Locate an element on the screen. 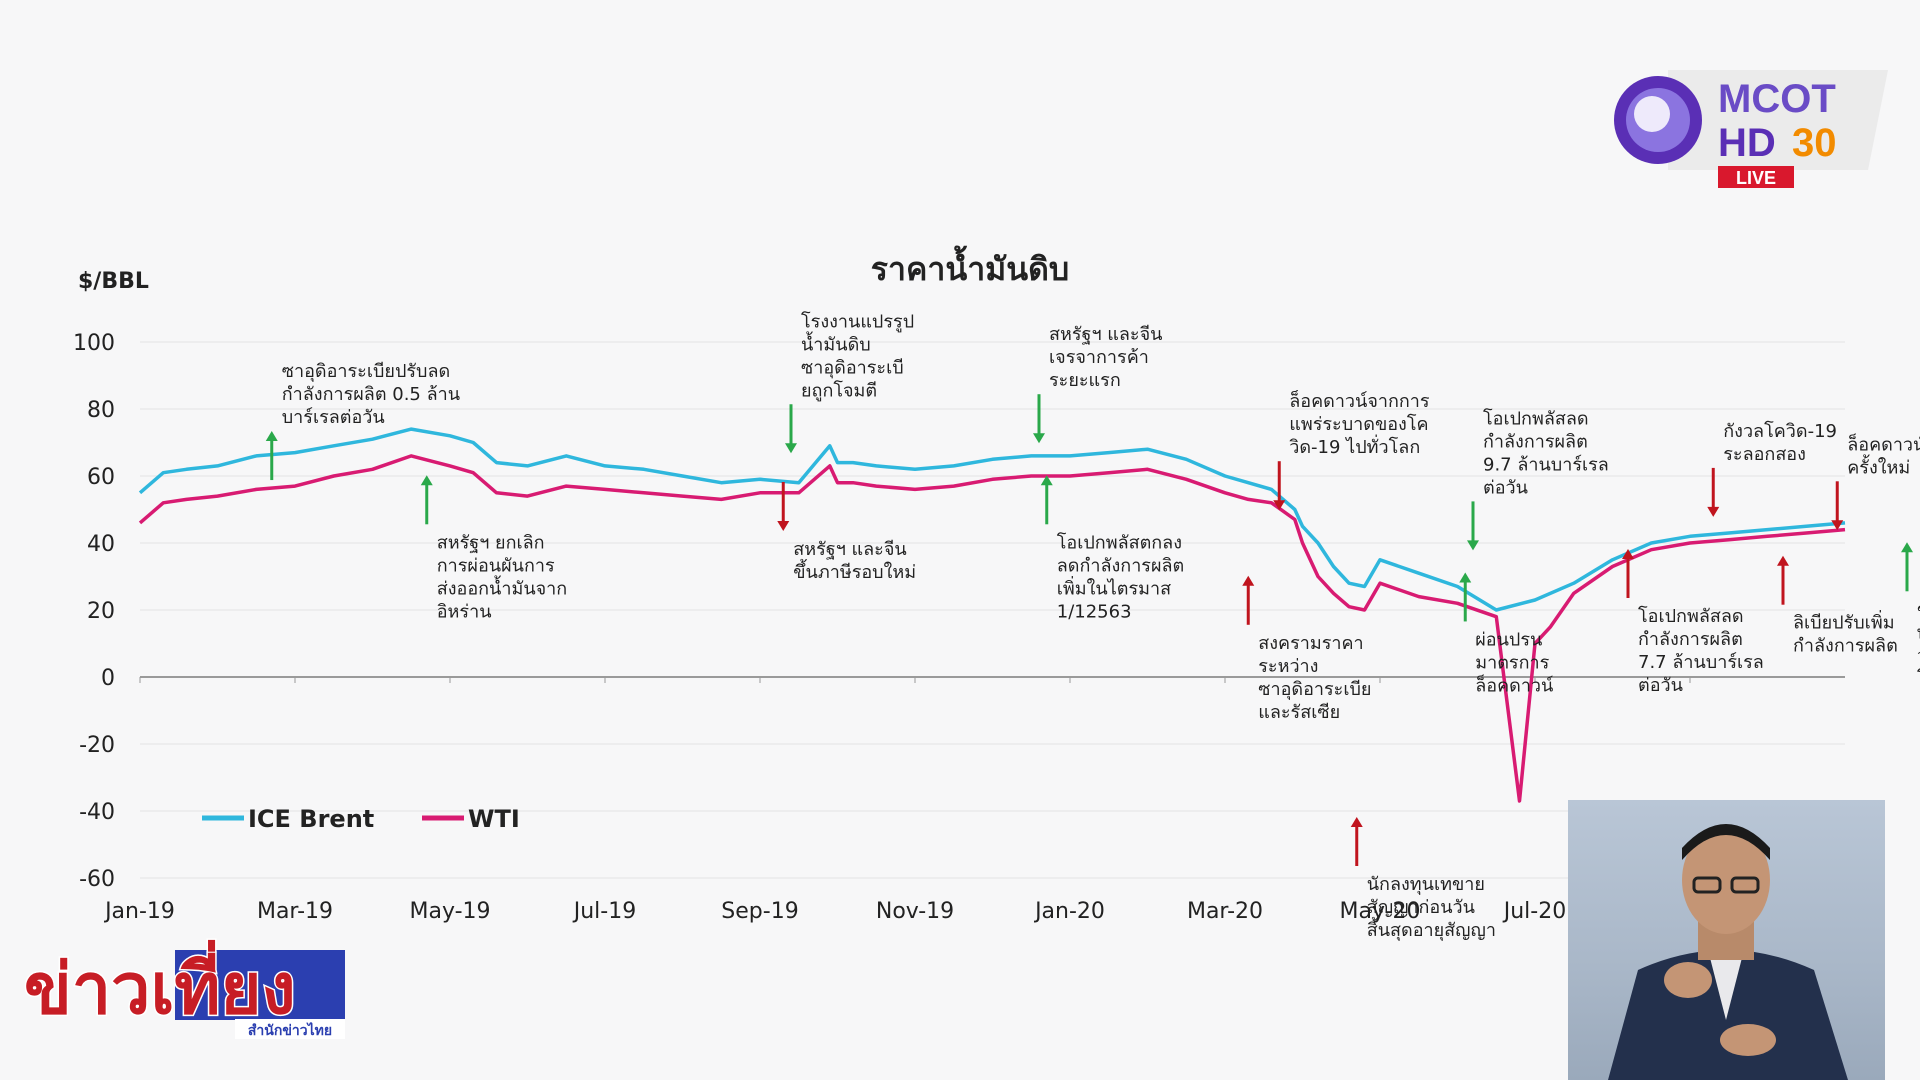 Image resolution: width=1920 pixels, height=1080 pixels. live-badge-text: LIVE is located at coordinates (1756, 178).